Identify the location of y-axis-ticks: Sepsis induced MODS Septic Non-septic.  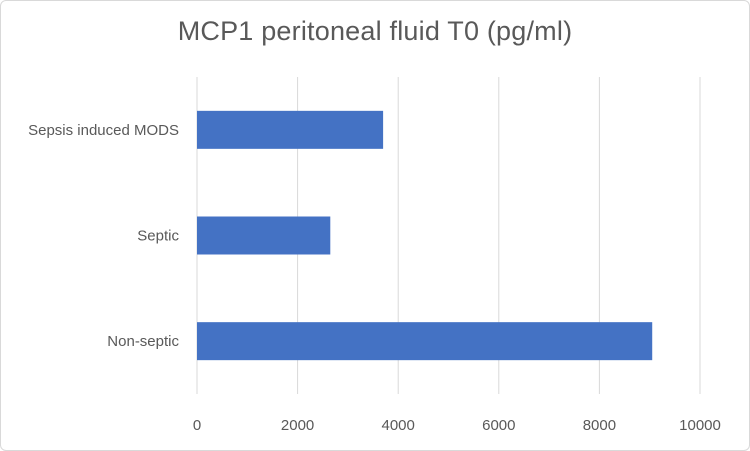
(103, 236).